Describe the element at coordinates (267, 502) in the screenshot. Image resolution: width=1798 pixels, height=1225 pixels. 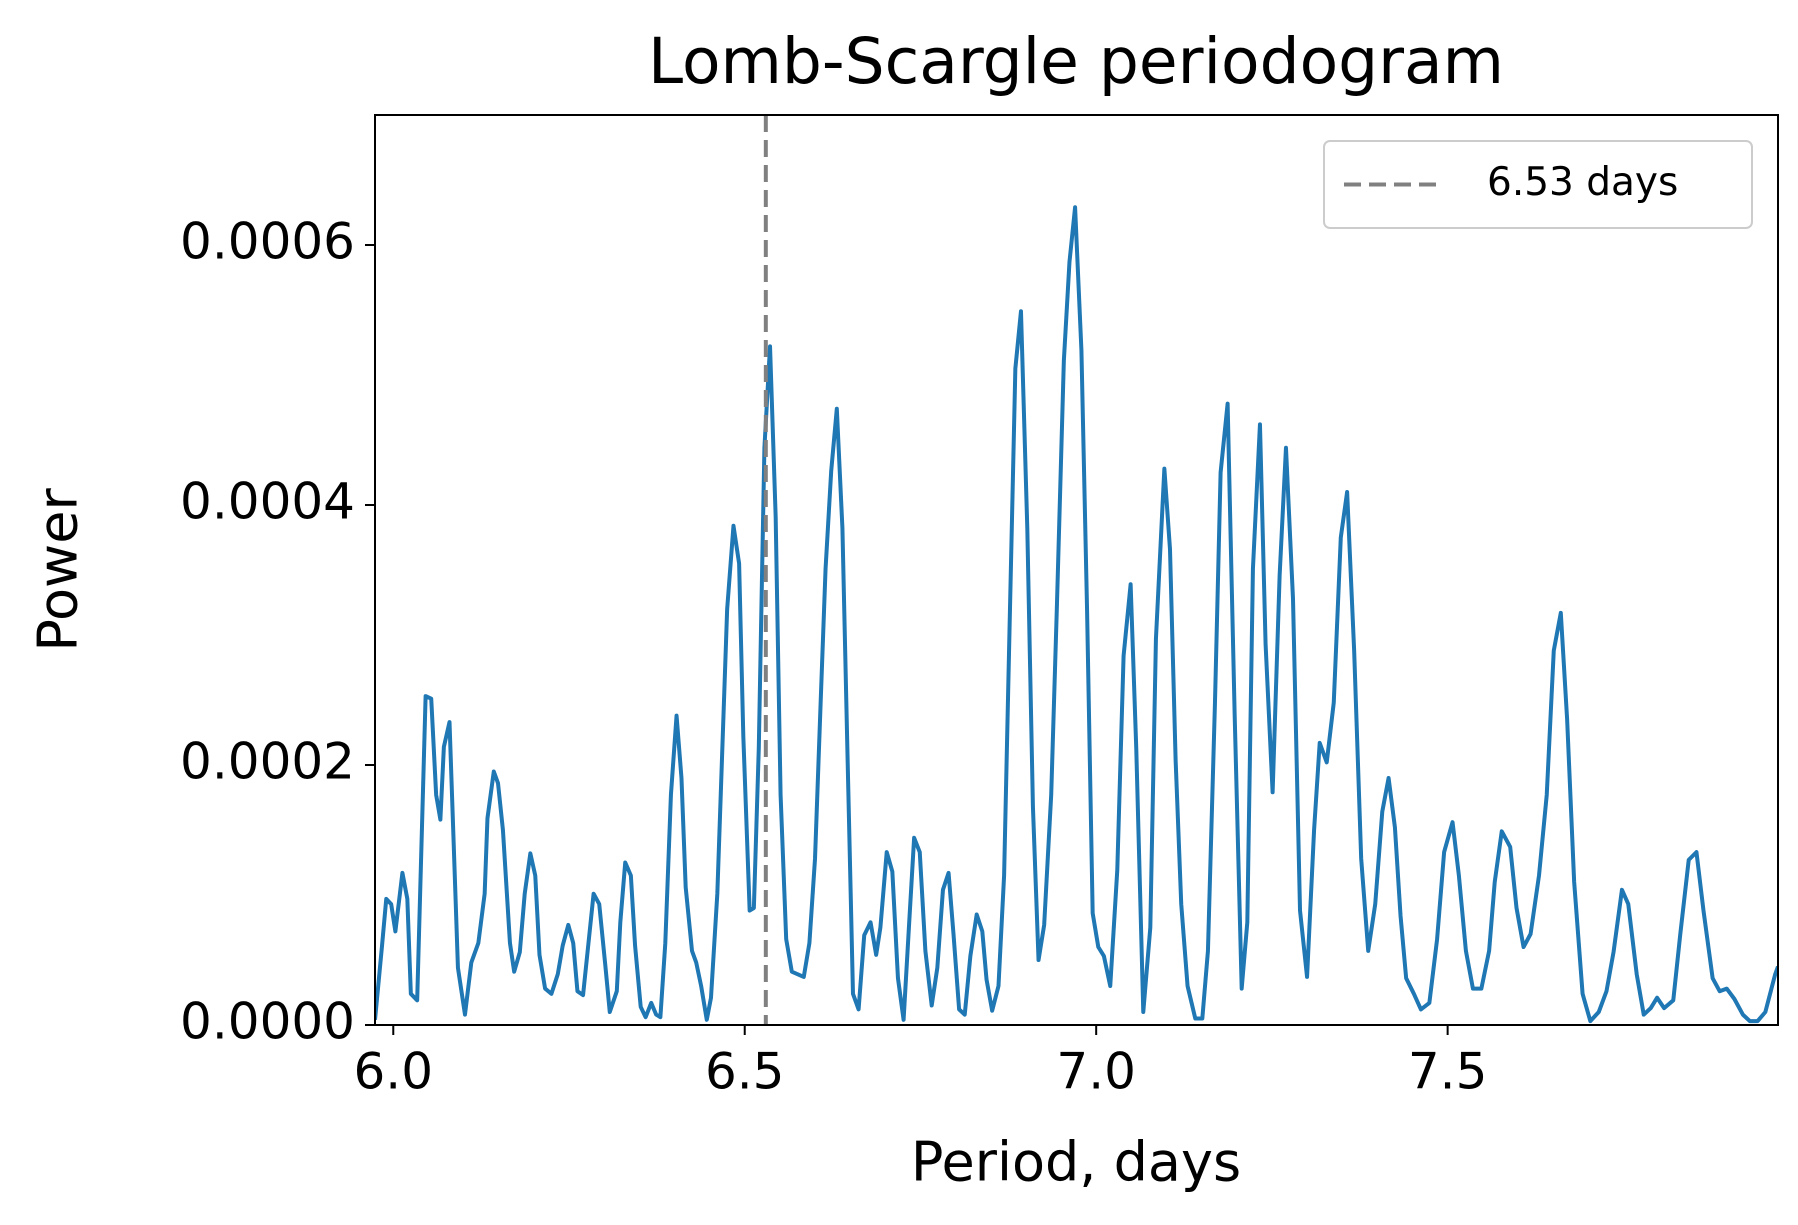
I see `y-tick-label: 0.0004` at that location.